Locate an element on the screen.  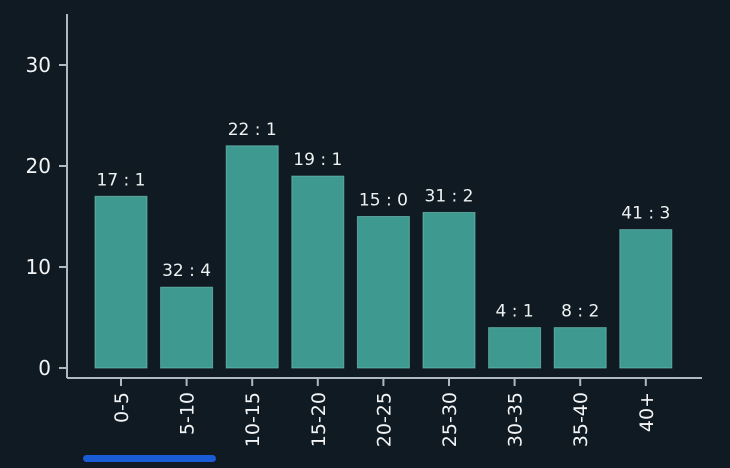
x-tick-label: 0-5 is located at coordinates (122, 407).